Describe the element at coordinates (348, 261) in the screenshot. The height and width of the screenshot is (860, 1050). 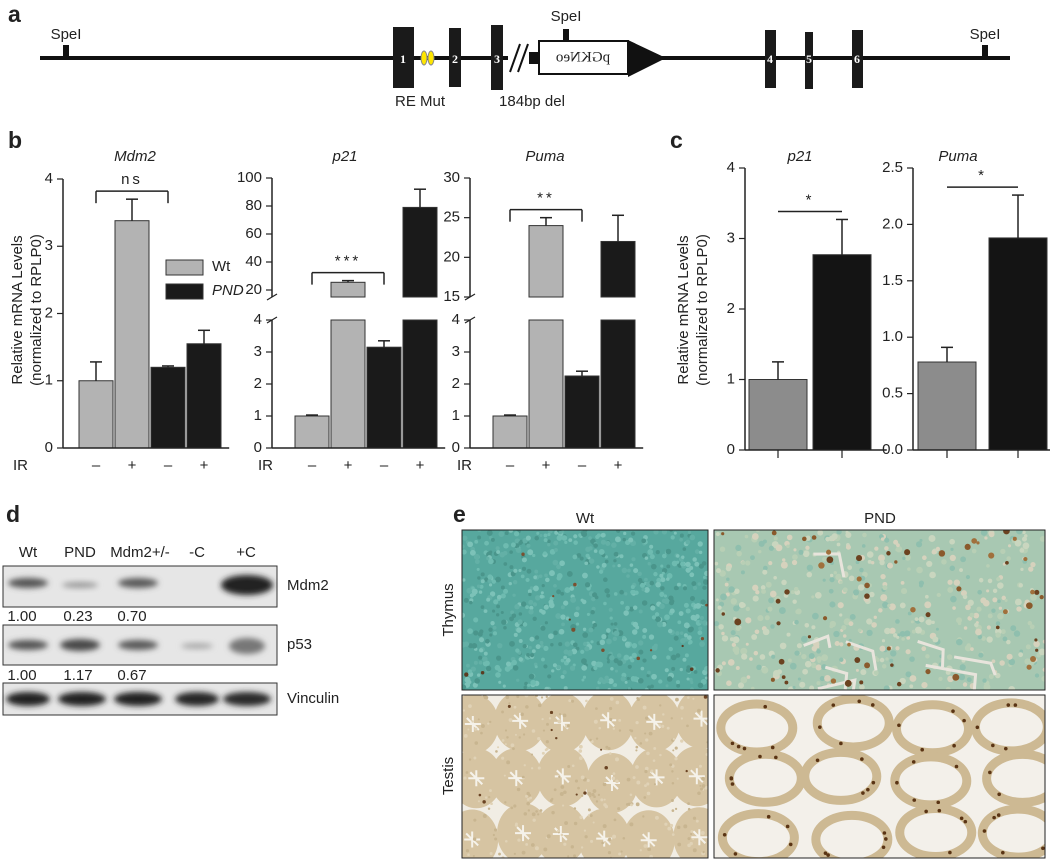
I see `significance-label: ***` at that location.